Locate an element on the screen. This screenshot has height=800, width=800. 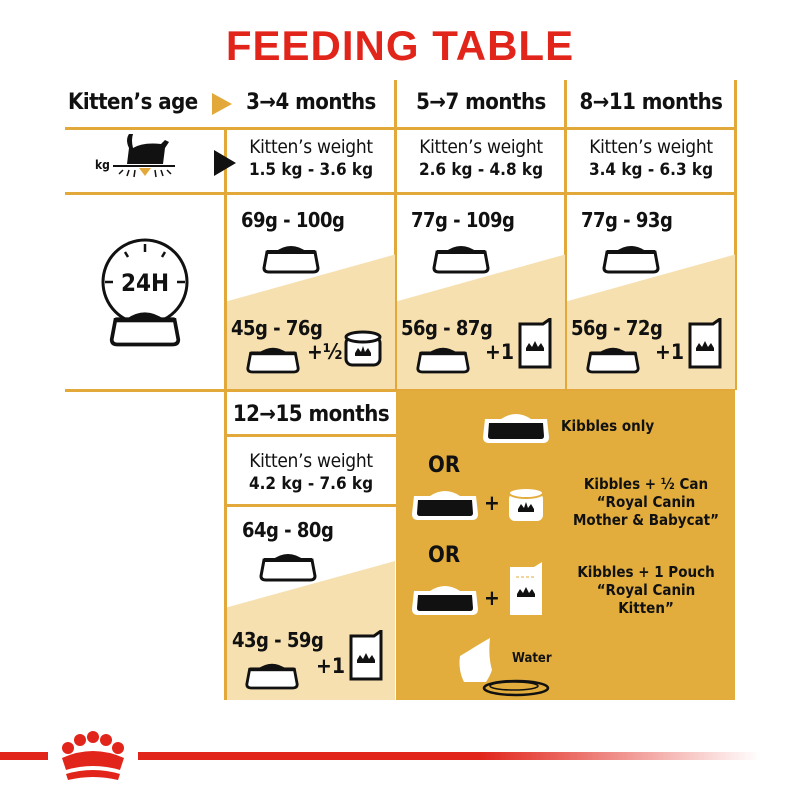
age-column-header: 8→11 months is located at coordinates (651, 102).